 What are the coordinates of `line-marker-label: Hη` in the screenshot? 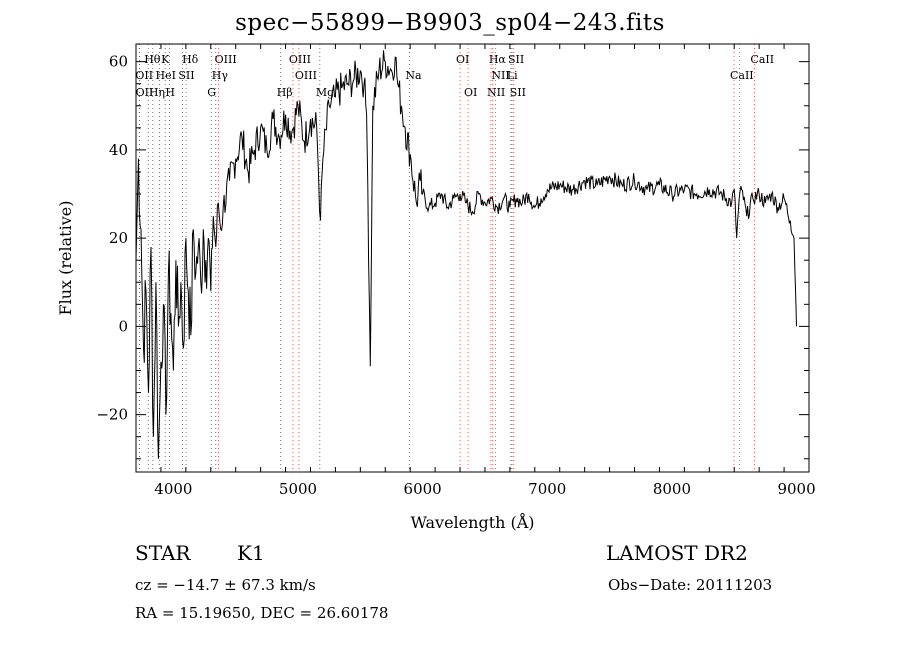 It's located at (157, 92).